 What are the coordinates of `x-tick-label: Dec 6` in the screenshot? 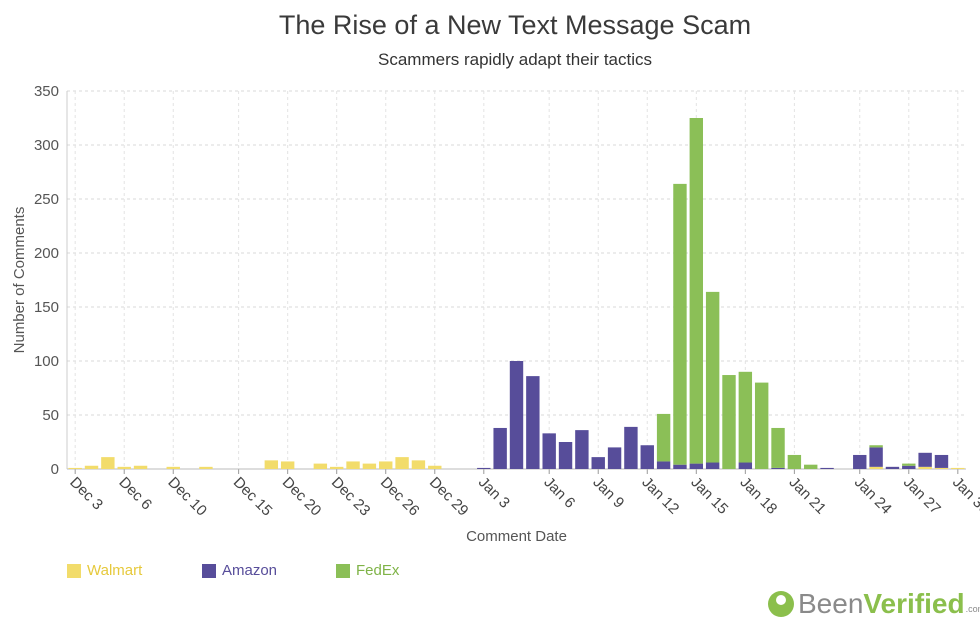 It's located at (135, 494).